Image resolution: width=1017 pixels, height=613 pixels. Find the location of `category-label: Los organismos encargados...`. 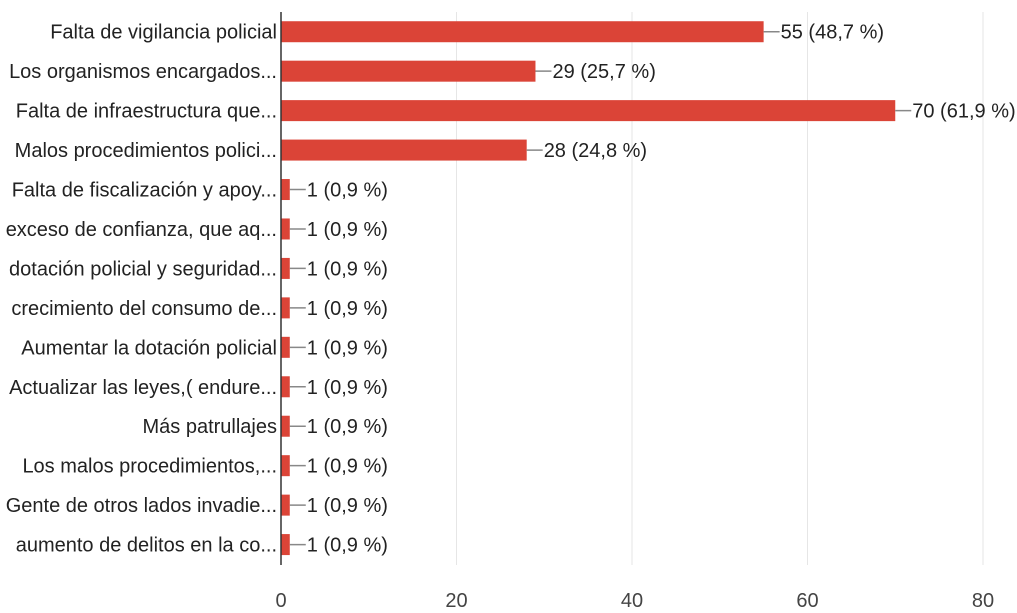

category-label: Los organismos encargados... is located at coordinates (143, 72).